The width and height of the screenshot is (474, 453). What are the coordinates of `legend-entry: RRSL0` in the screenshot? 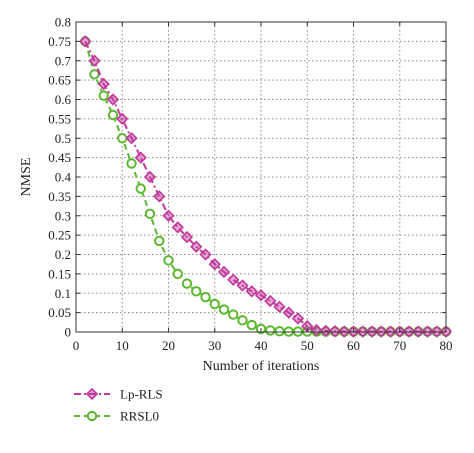 It's located at (116, 416).